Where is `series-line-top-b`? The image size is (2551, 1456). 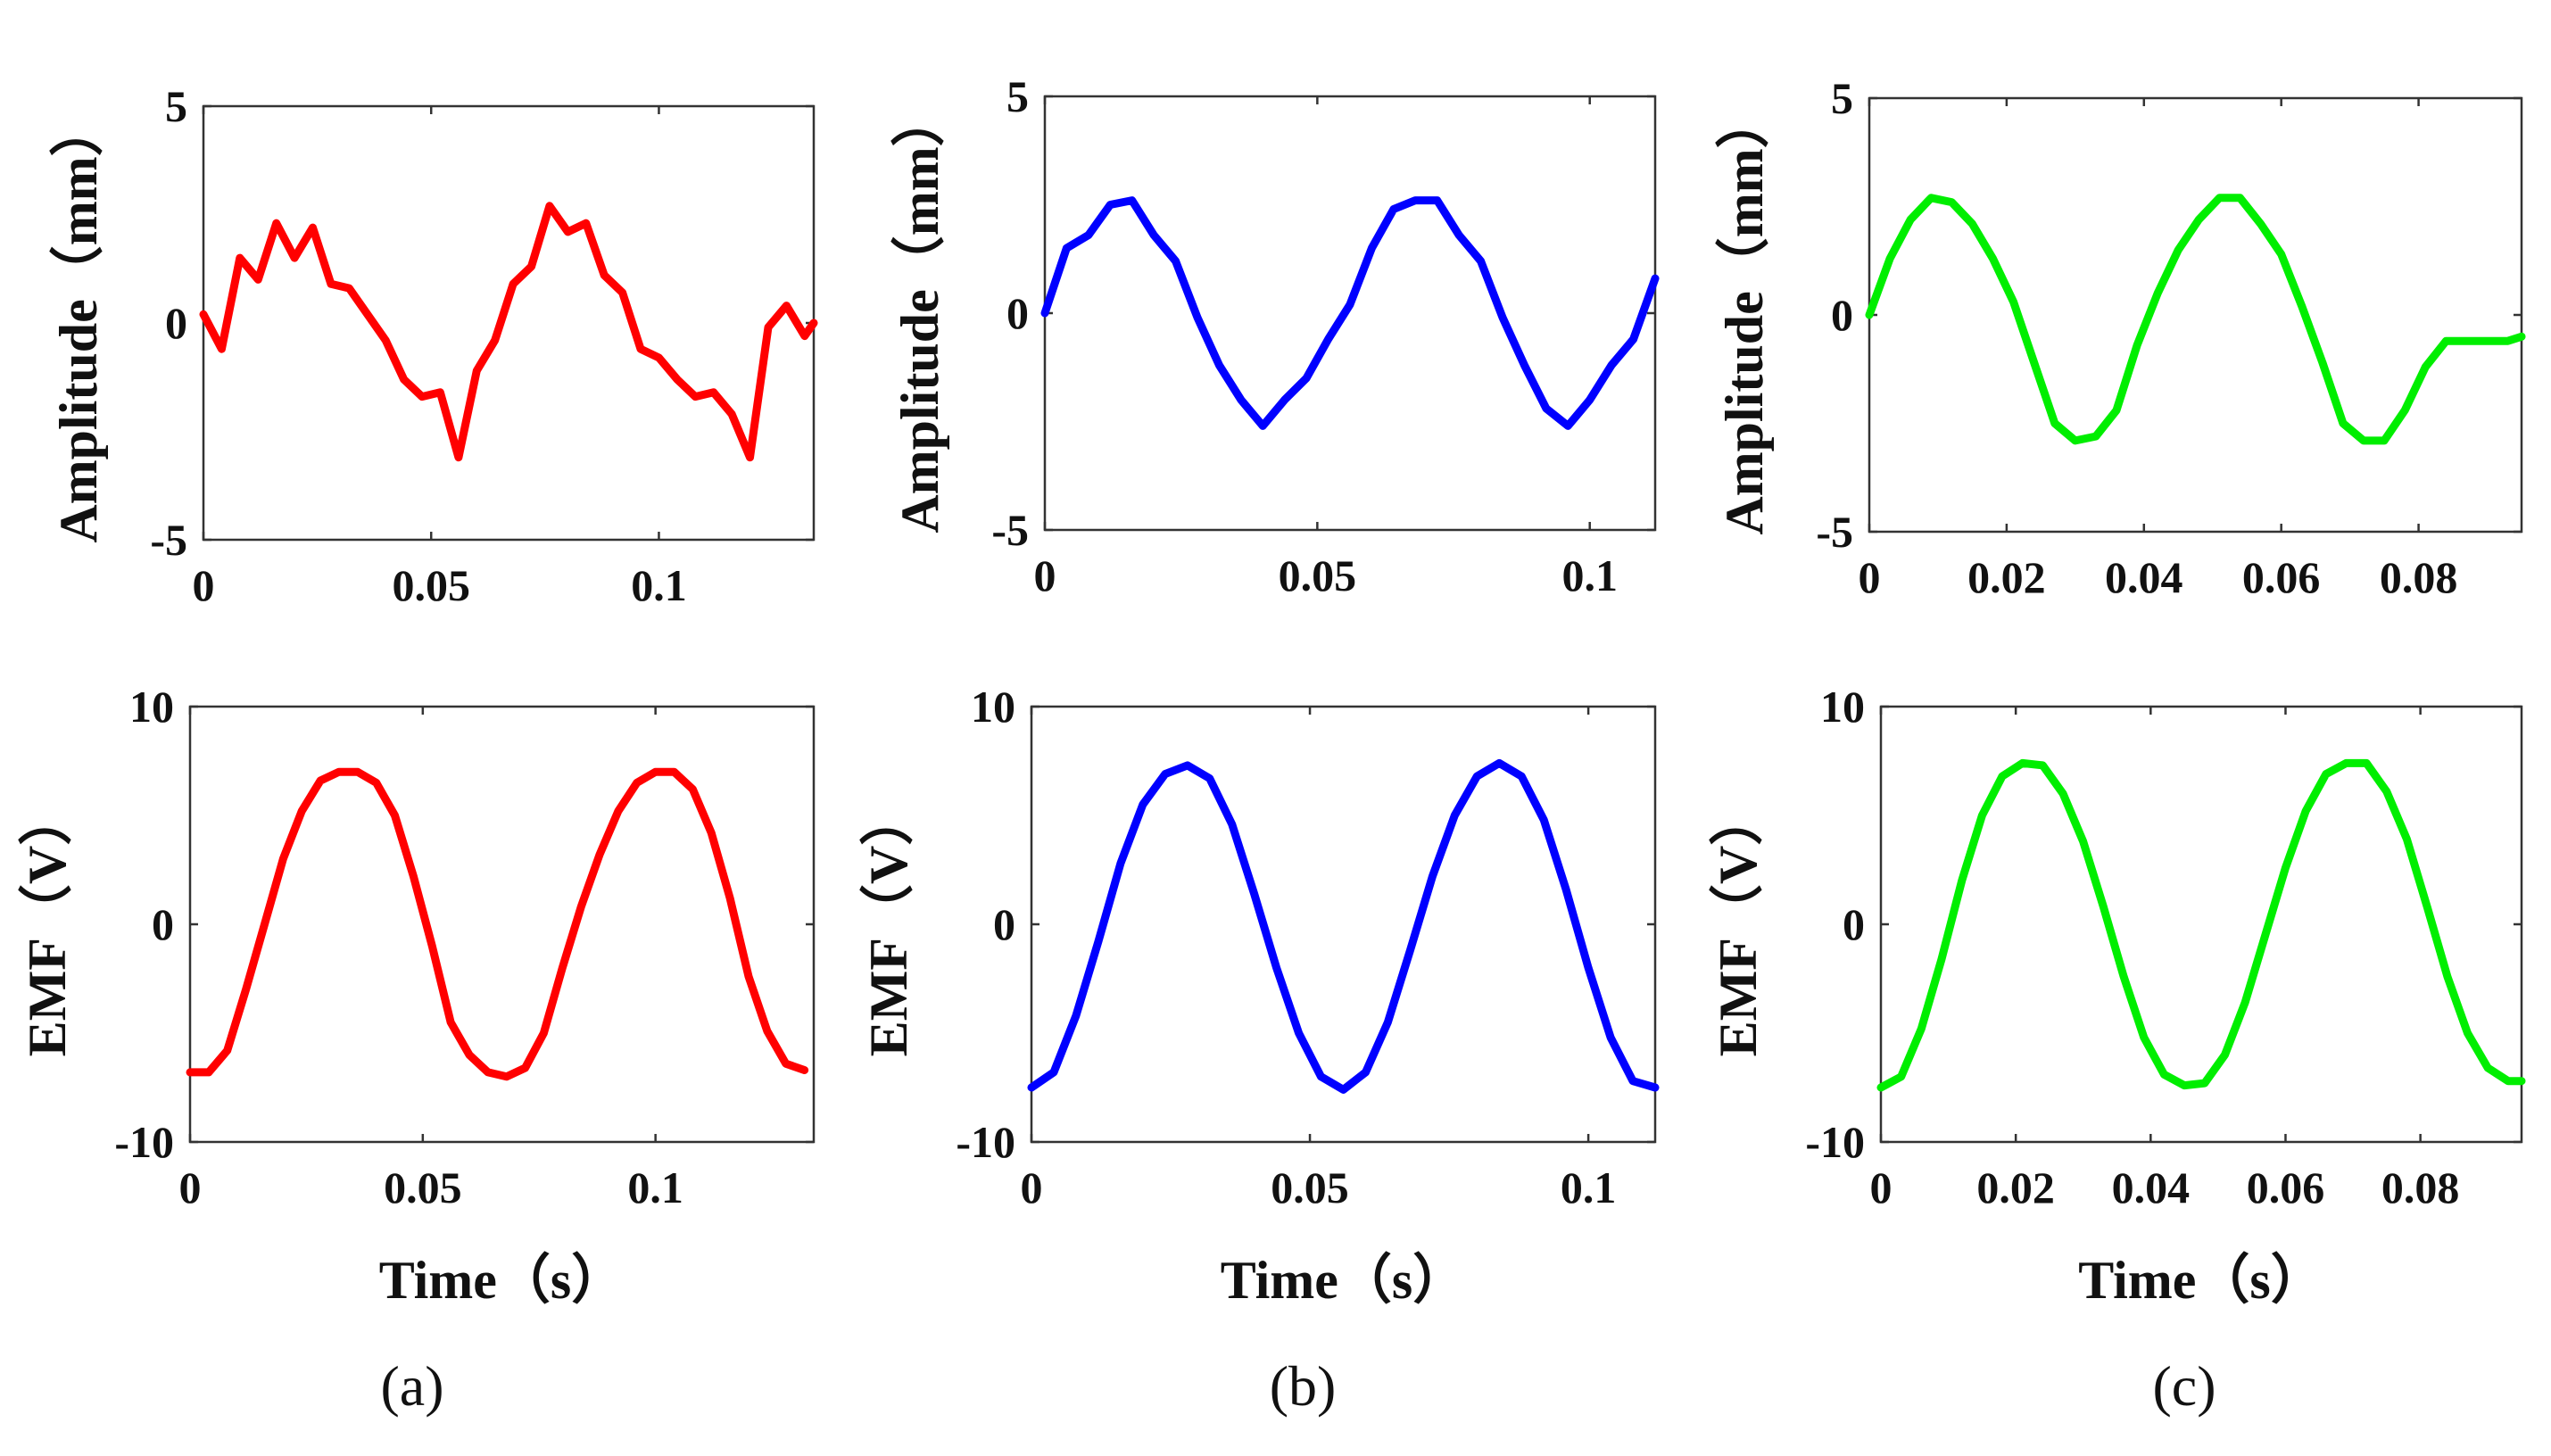
series-line-top-b is located at coordinates (1350, 313).